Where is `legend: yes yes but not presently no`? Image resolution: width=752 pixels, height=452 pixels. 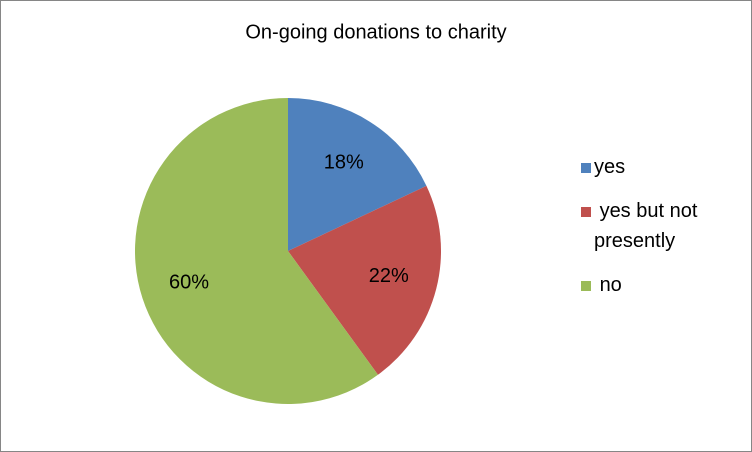
legend: yes yes but not presently no is located at coordinates (663, 237).